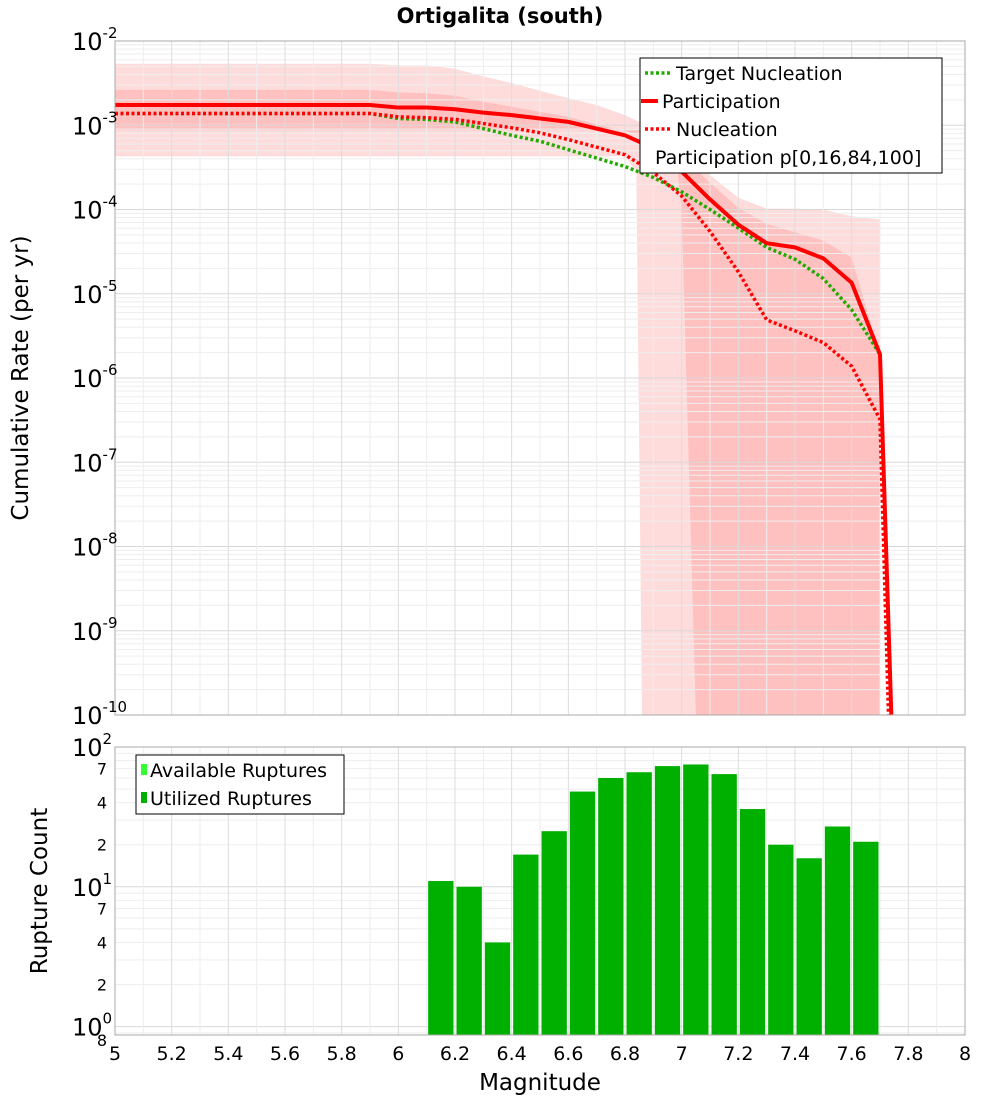 This screenshot has height=1100, width=1000. What do you see at coordinates (568, 1054) in the screenshot?
I see `x-tick-label: 6.6` at bounding box center [568, 1054].